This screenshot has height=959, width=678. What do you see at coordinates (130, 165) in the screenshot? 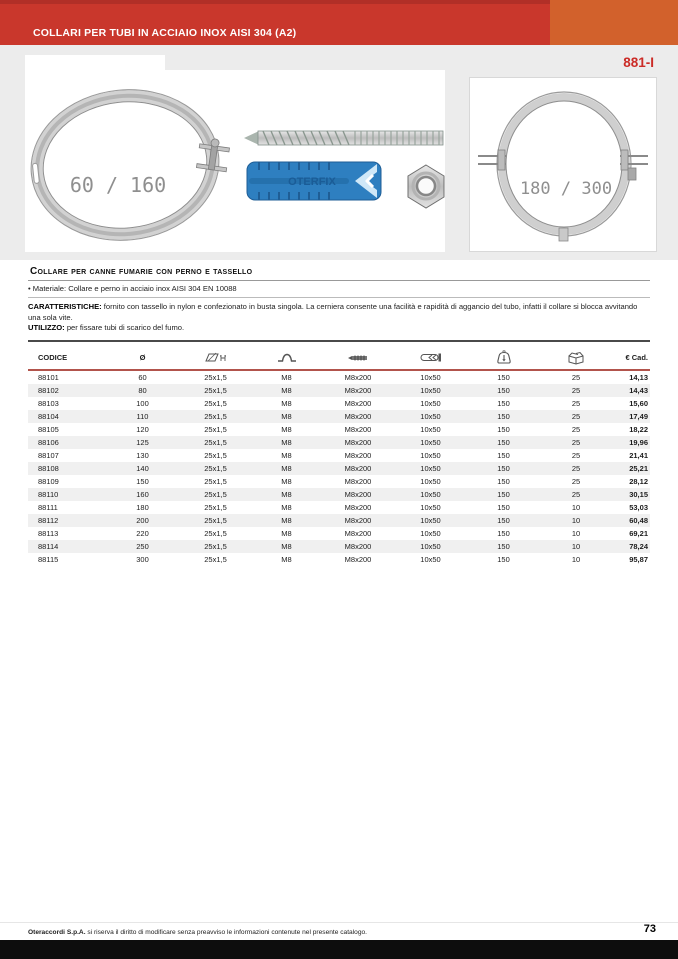
I see `collar-small-illustration` at bounding box center [130, 165].